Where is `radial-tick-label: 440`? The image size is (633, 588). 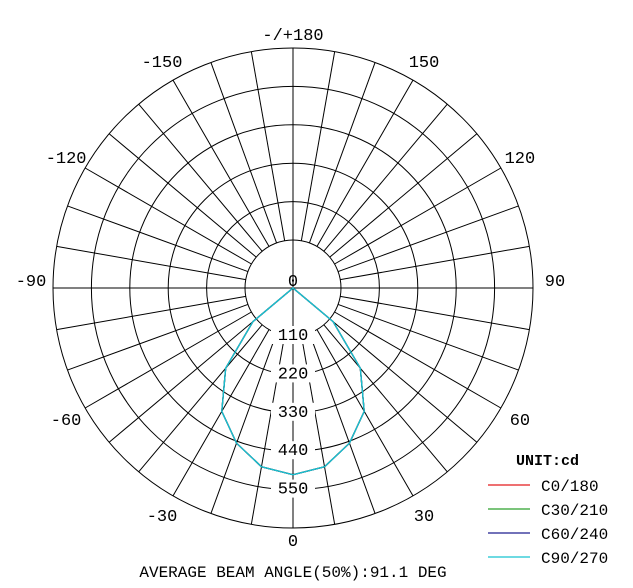
radial-tick-label: 440 is located at coordinates (293, 451).